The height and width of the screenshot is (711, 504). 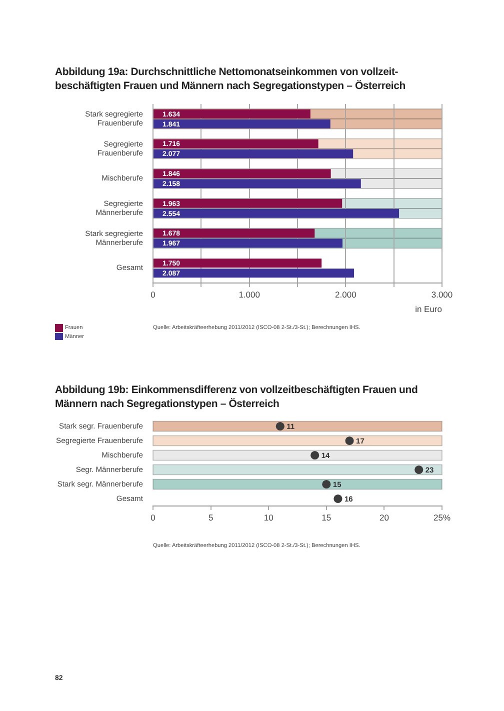 What do you see at coordinates (428, 309) in the screenshot?
I see `x-axis-title: in Euro` at bounding box center [428, 309].